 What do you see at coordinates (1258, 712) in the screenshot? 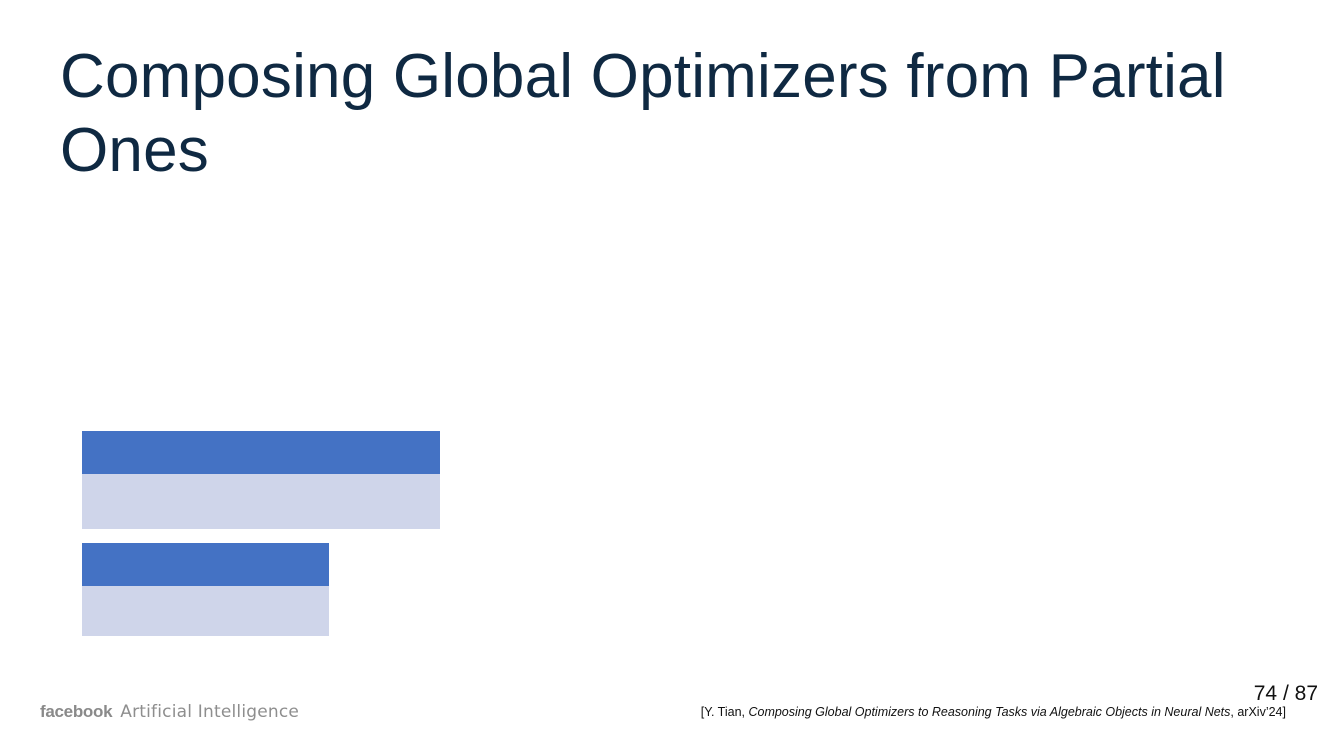
I see `citation-venue: , arXiv’24]` at bounding box center [1258, 712].